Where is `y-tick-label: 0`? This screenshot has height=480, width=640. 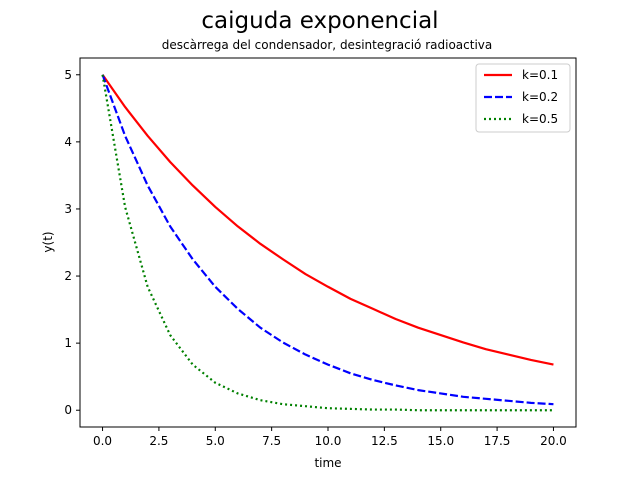
y-tick-label: 0 is located at coordinates (68, 410).